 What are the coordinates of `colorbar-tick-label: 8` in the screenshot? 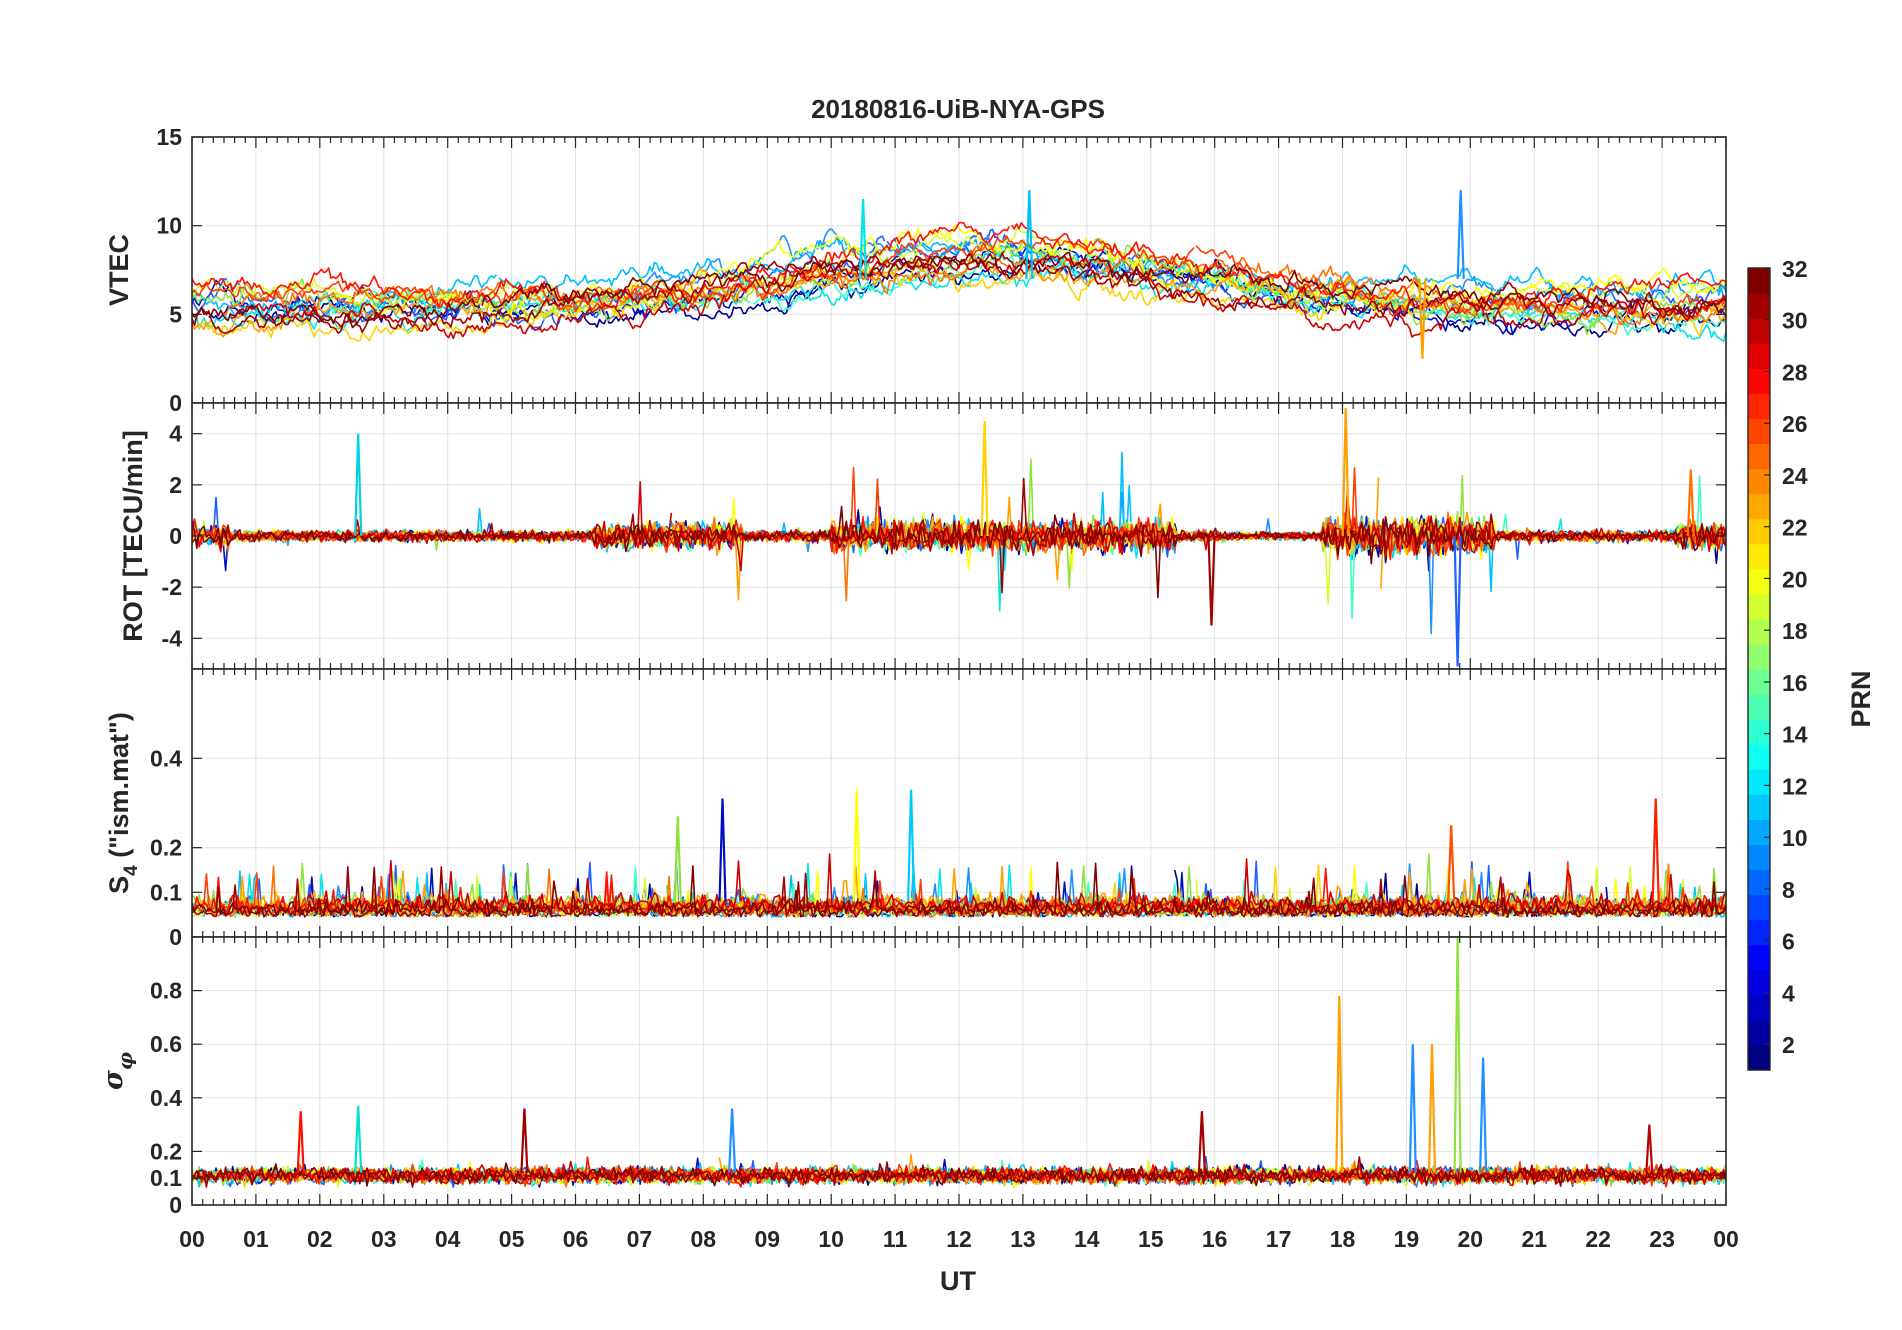 It's located at (1788, 890).